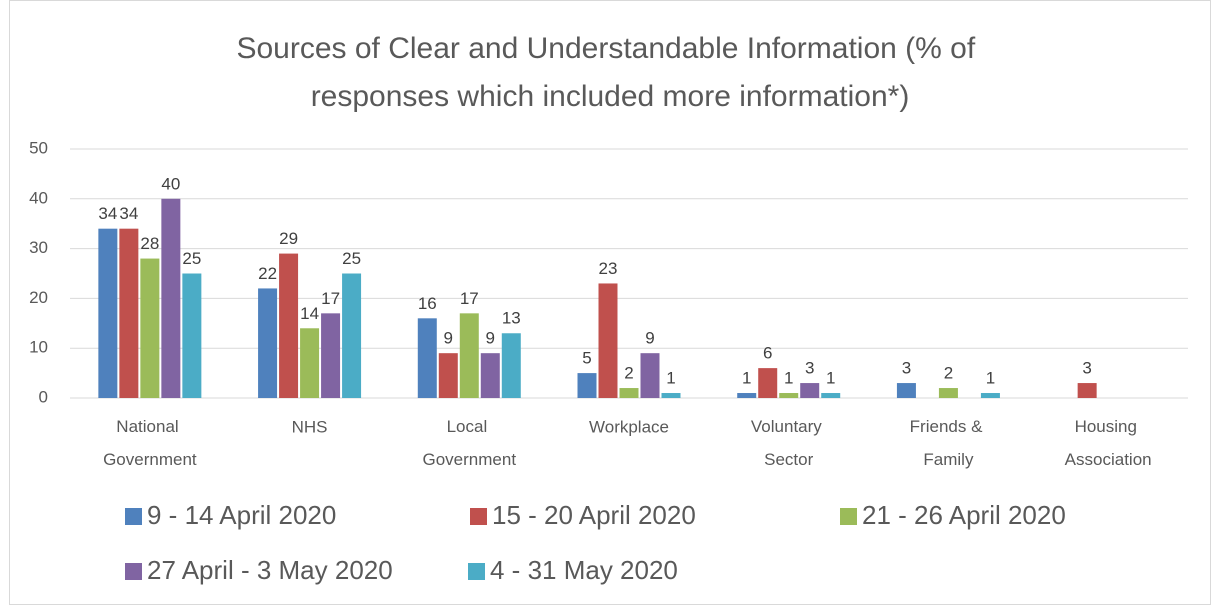 This screenshot has height=605, width=1212. I want to click on x-tick-label: Friends & Family, so click(948, 443).